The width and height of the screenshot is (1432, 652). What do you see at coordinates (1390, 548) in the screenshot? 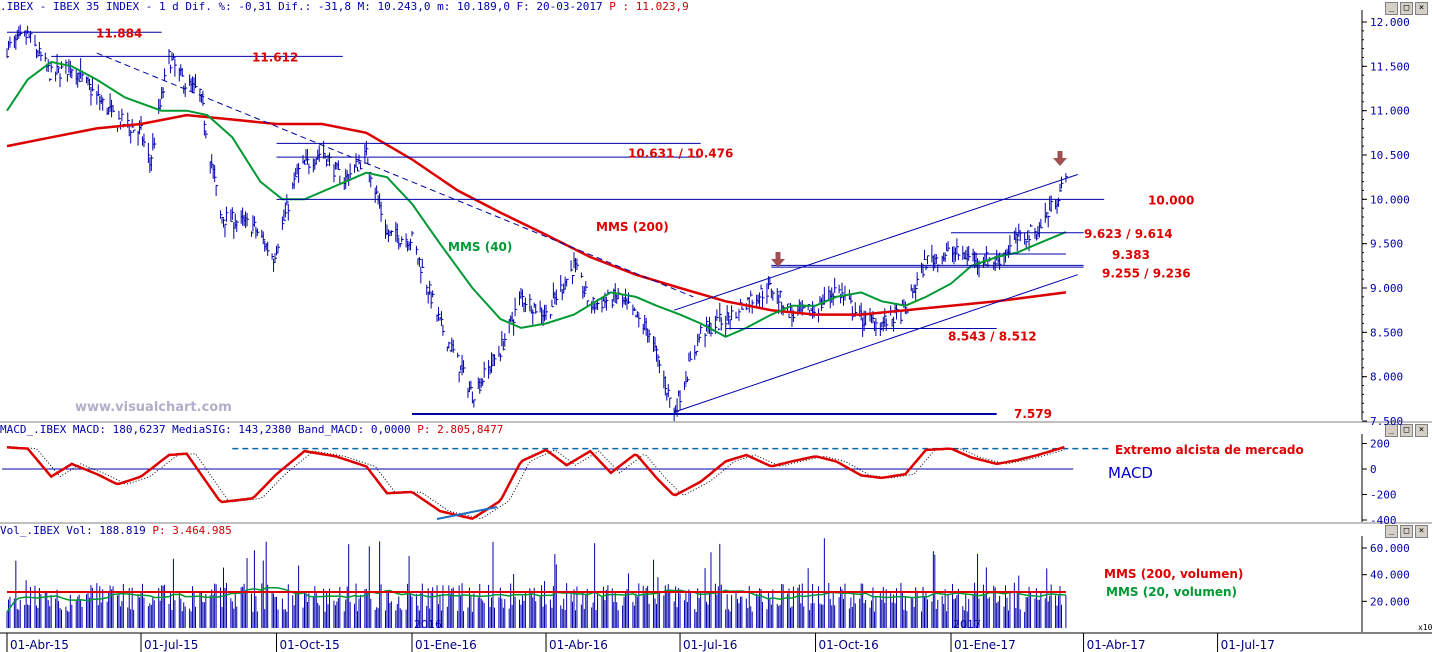
I see `volume-tick-label: 60.000` at bounding box center [1390, 548].